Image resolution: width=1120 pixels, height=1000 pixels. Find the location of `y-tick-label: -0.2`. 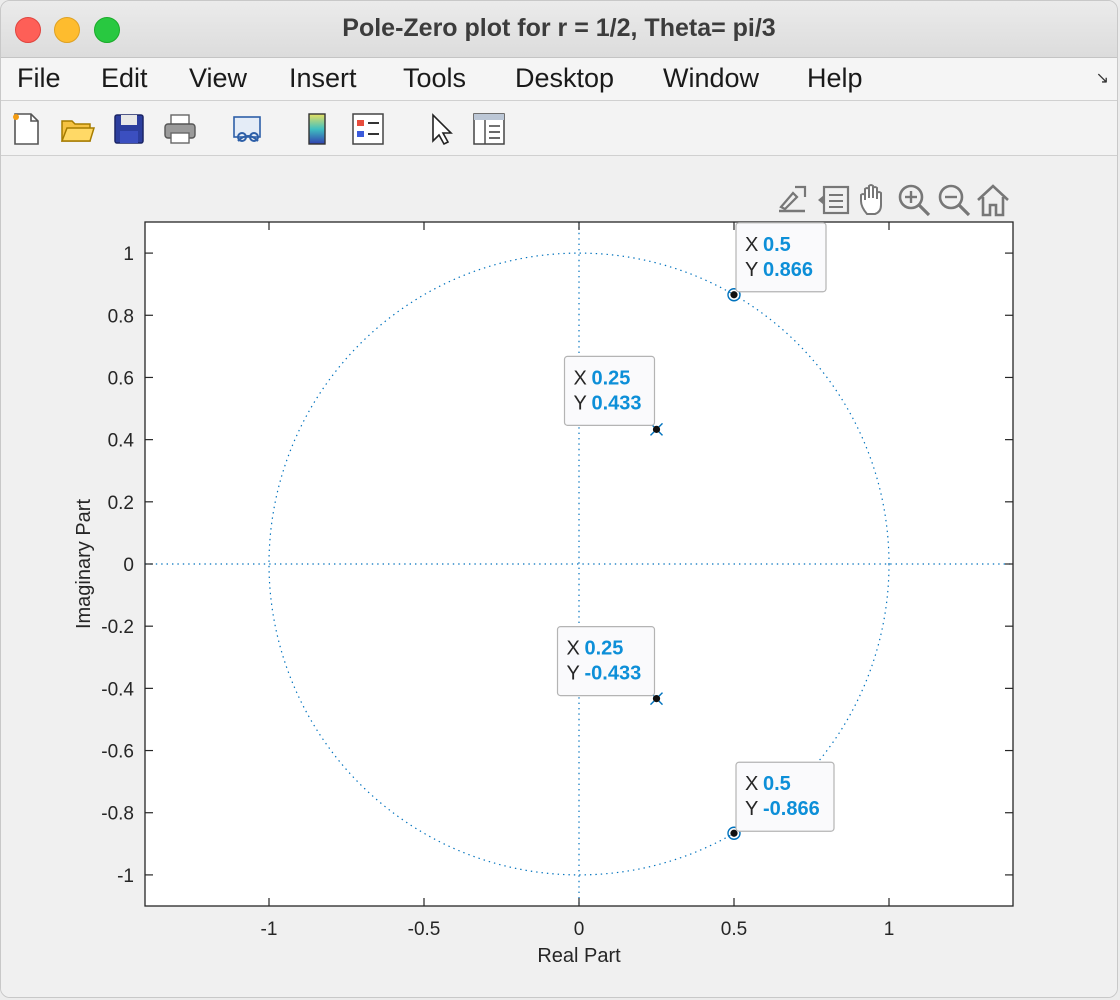

y-tick-label: -0.2 is located at coordinates (117, 627).